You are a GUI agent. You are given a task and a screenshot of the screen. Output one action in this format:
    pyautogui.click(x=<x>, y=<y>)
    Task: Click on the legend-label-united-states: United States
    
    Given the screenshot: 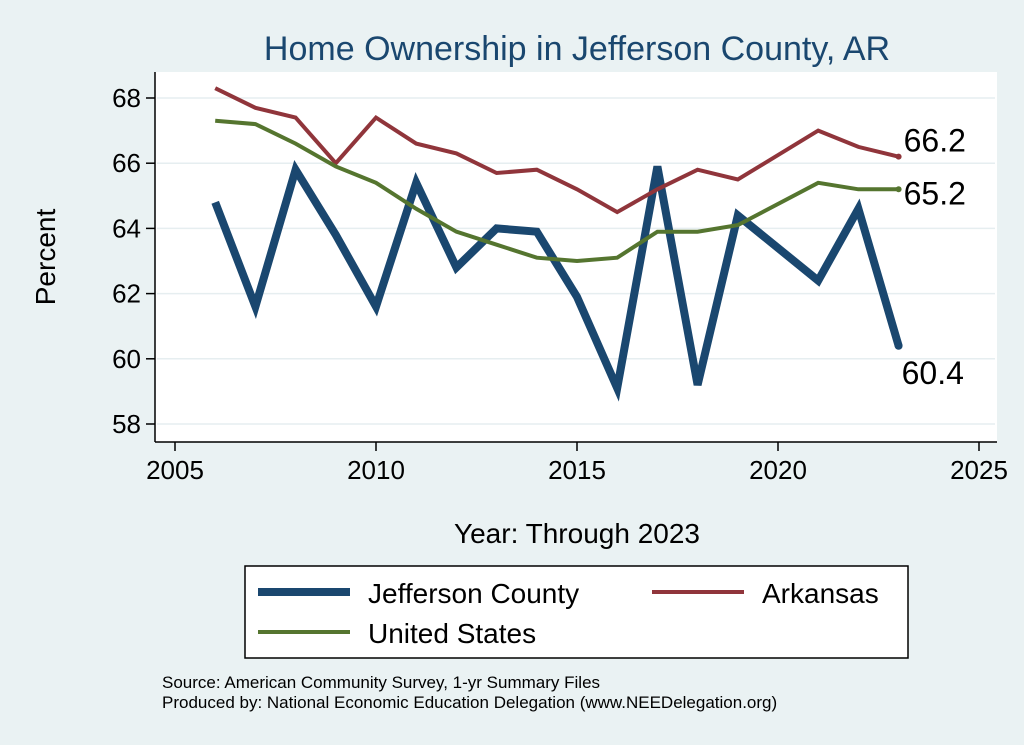 What is the action you would take?
    pyautogui.click(x=452, y=633)
    